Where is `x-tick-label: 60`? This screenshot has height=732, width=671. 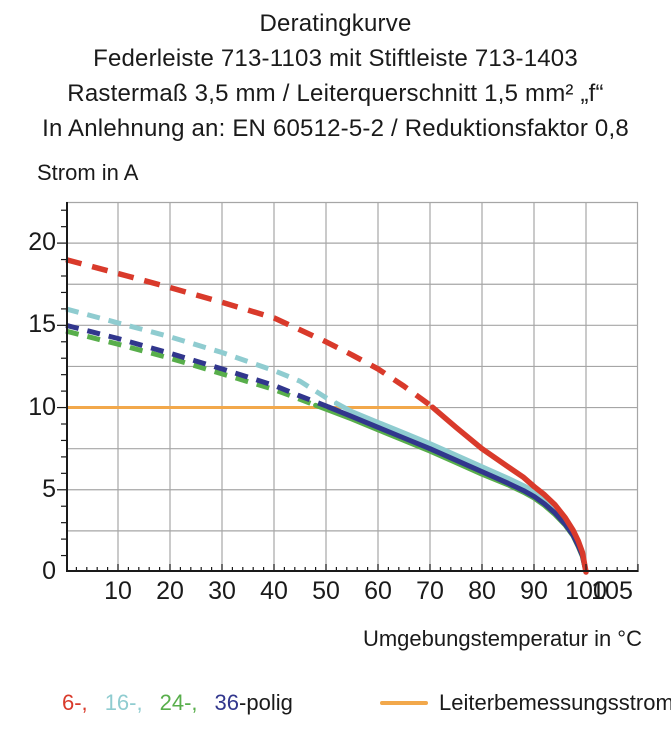
x-tick-label: 60 is located at coordinates (378, 591).